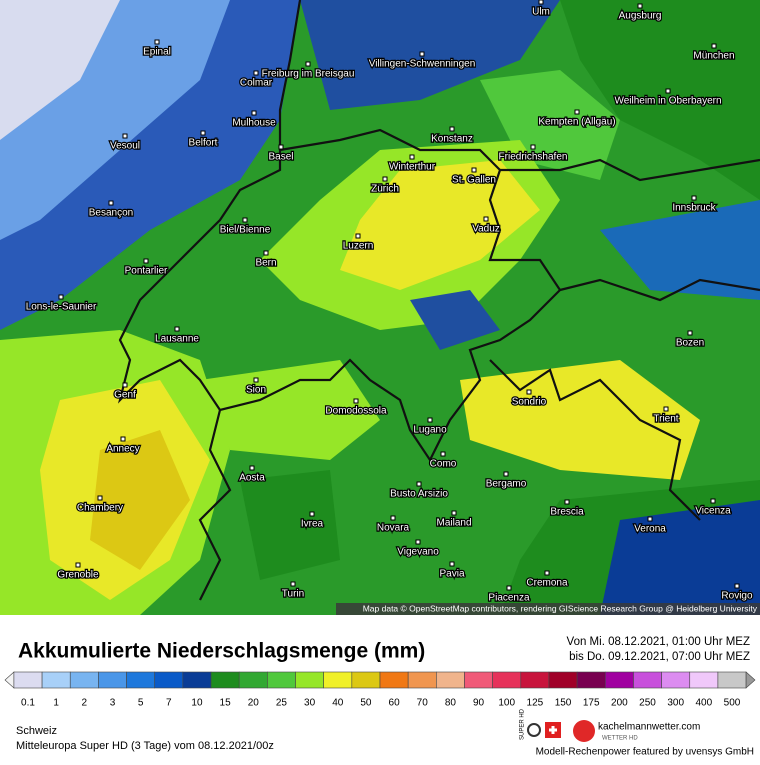 This screenshot has height=765, width=760. Describe the element at coordinates (100, 508) in the screenshot. I see `city-label: Chambery` at that location.